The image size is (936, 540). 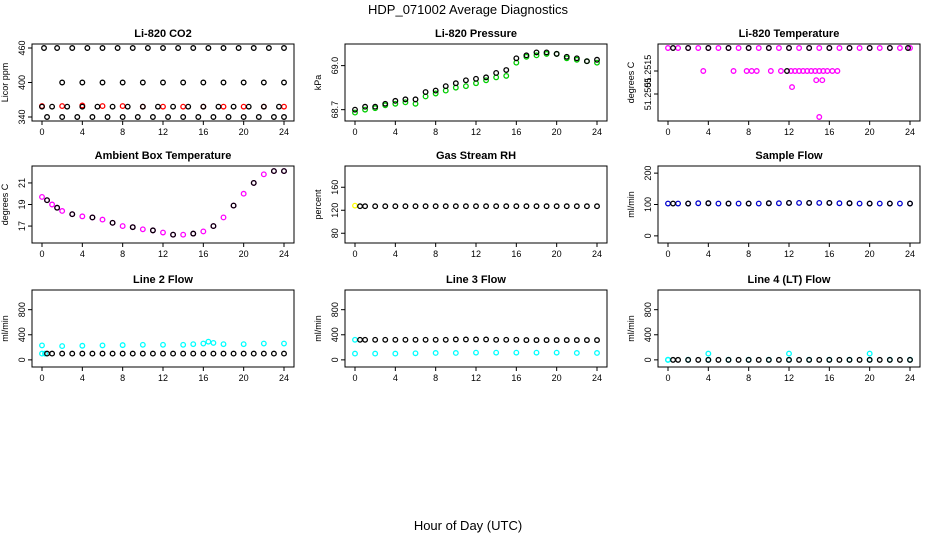 I want to click on chart-panel: Line 2 Flow ml/min 0 4 8 12 16 20 24 0 400 800, so click(x=147, y=328).